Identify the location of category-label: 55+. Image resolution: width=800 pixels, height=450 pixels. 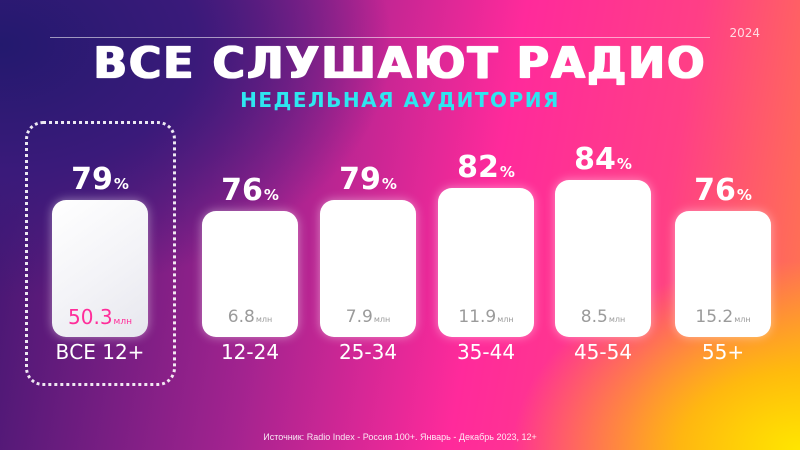
(723, 352).